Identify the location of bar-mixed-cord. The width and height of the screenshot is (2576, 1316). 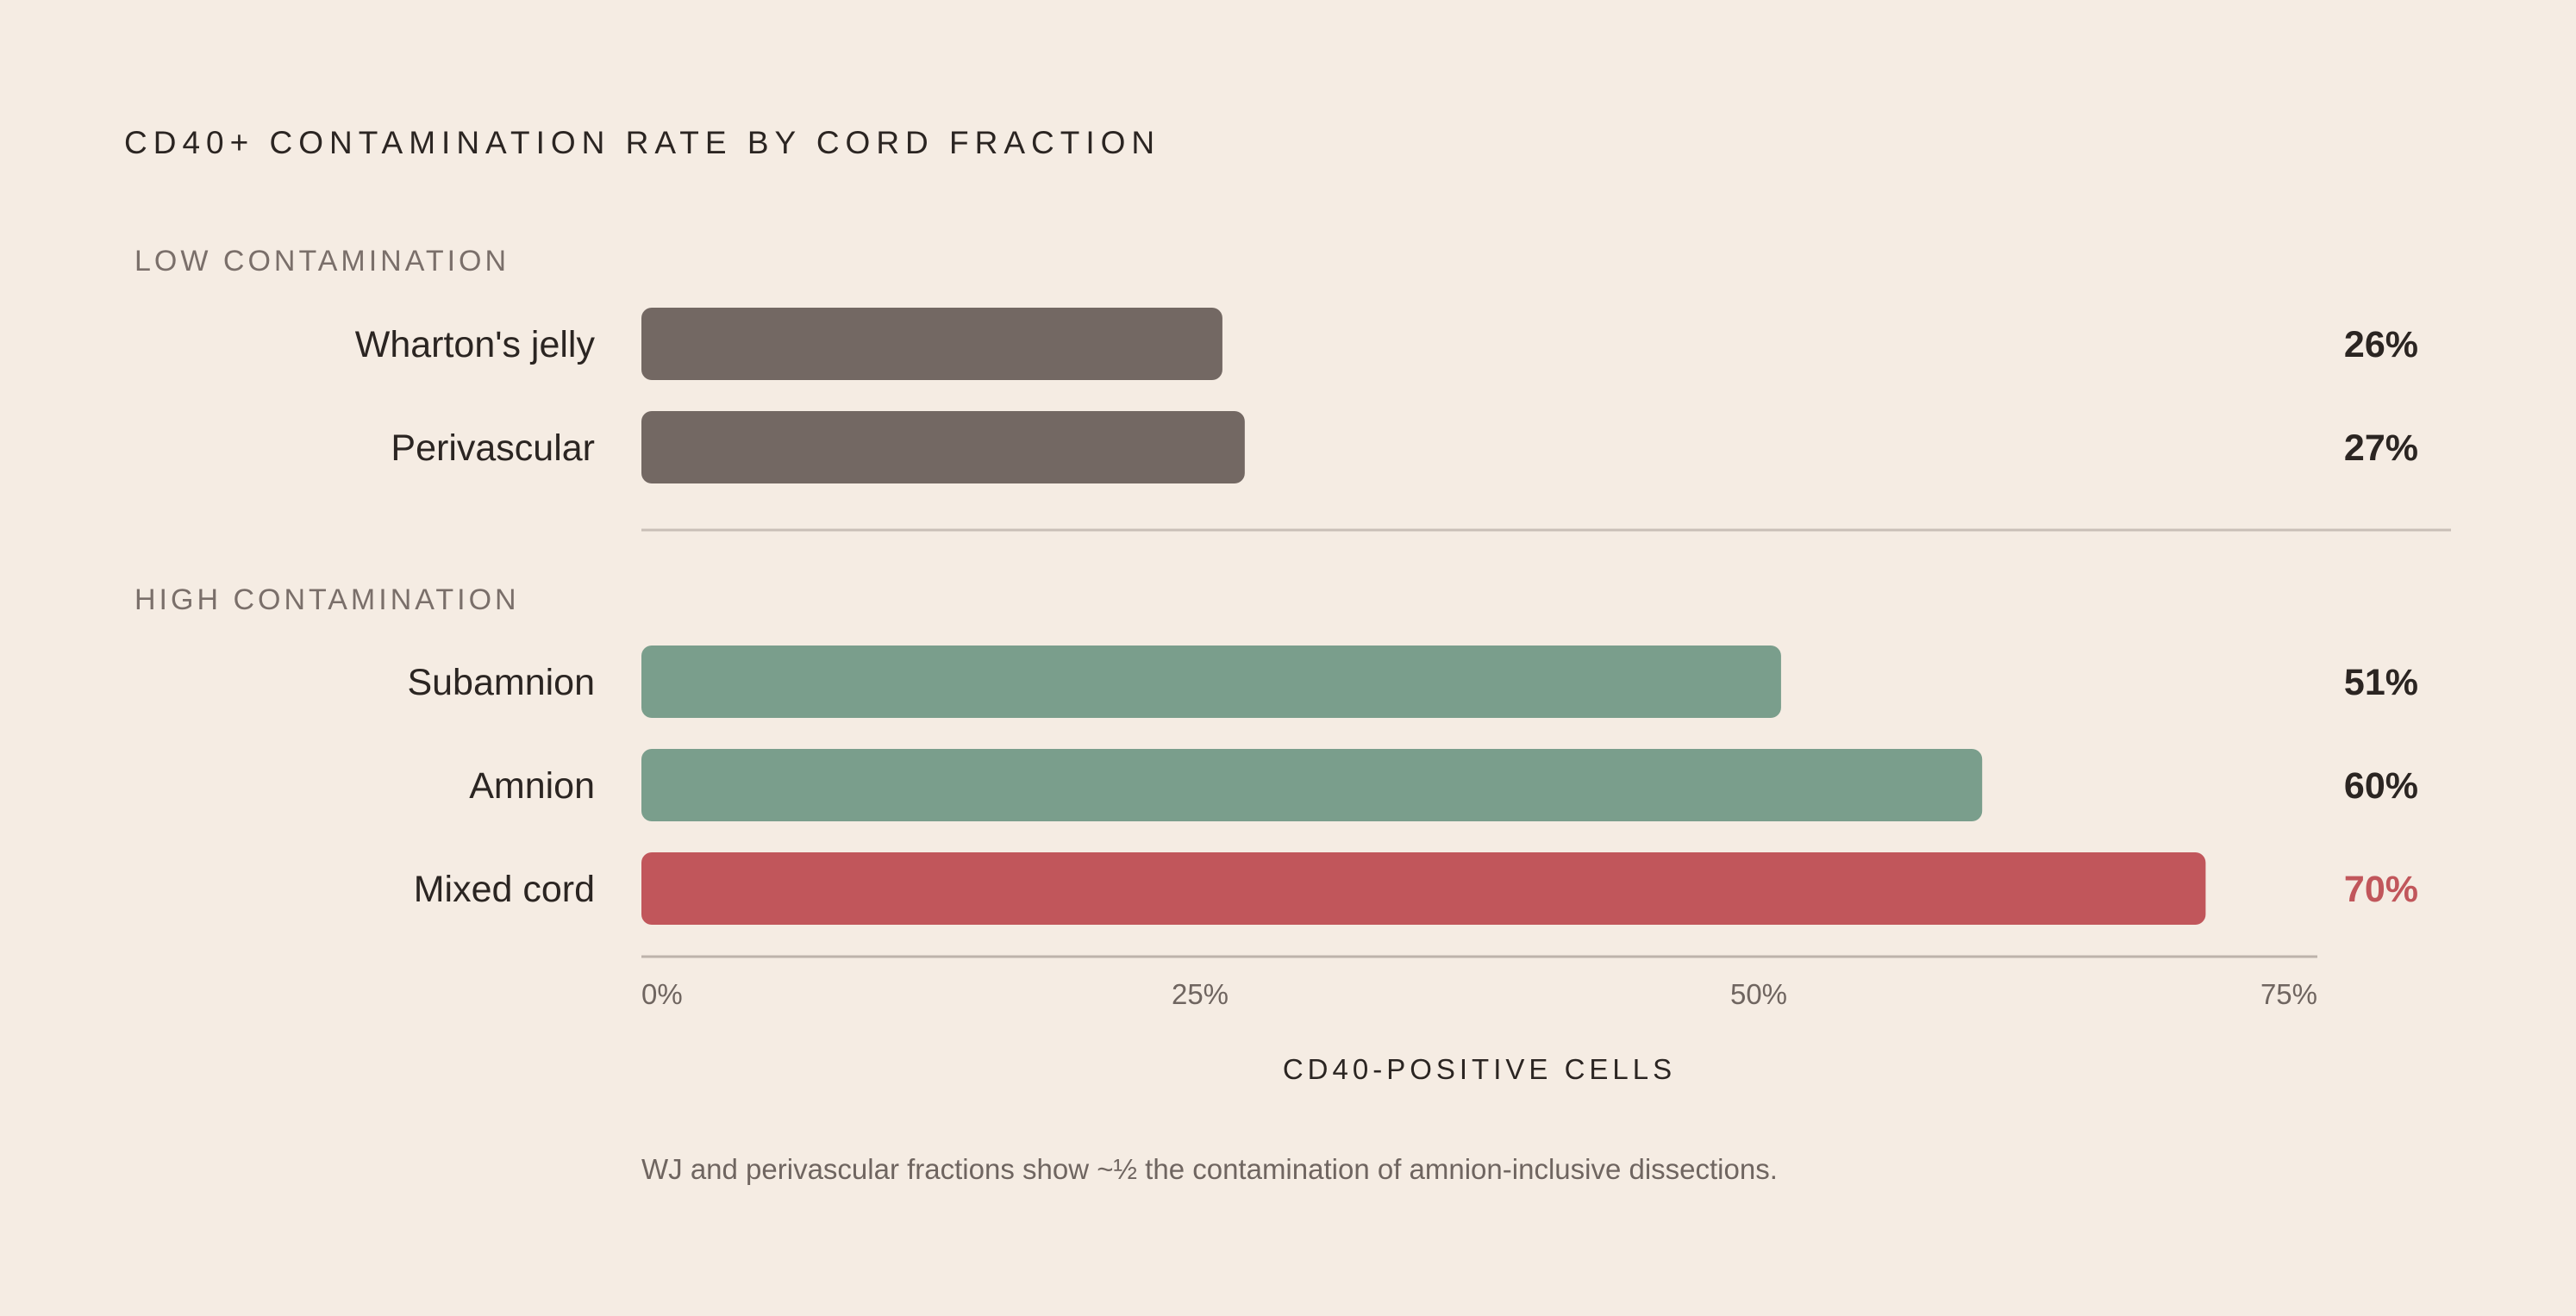
(1424, 888).